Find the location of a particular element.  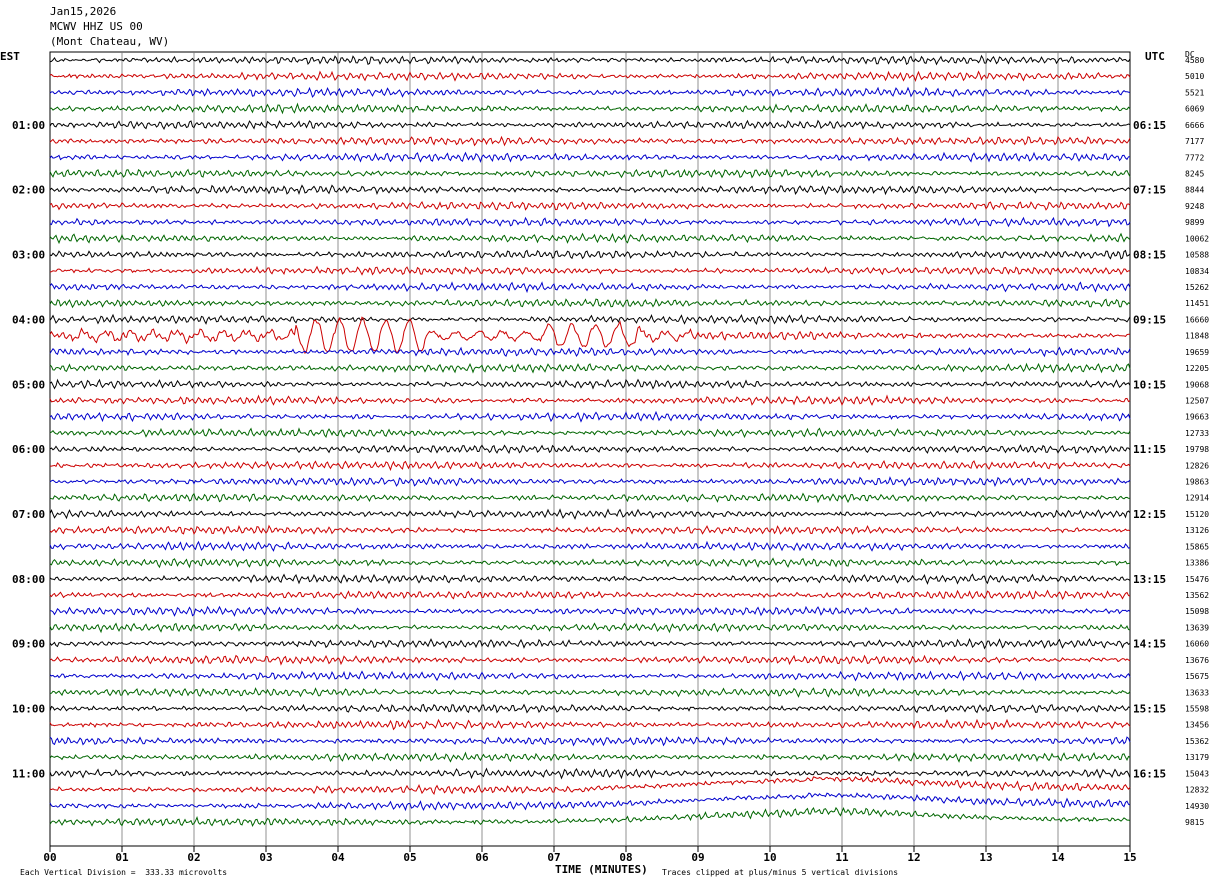

dc-value-1: 5010 is located at coordinates (1194, 76).